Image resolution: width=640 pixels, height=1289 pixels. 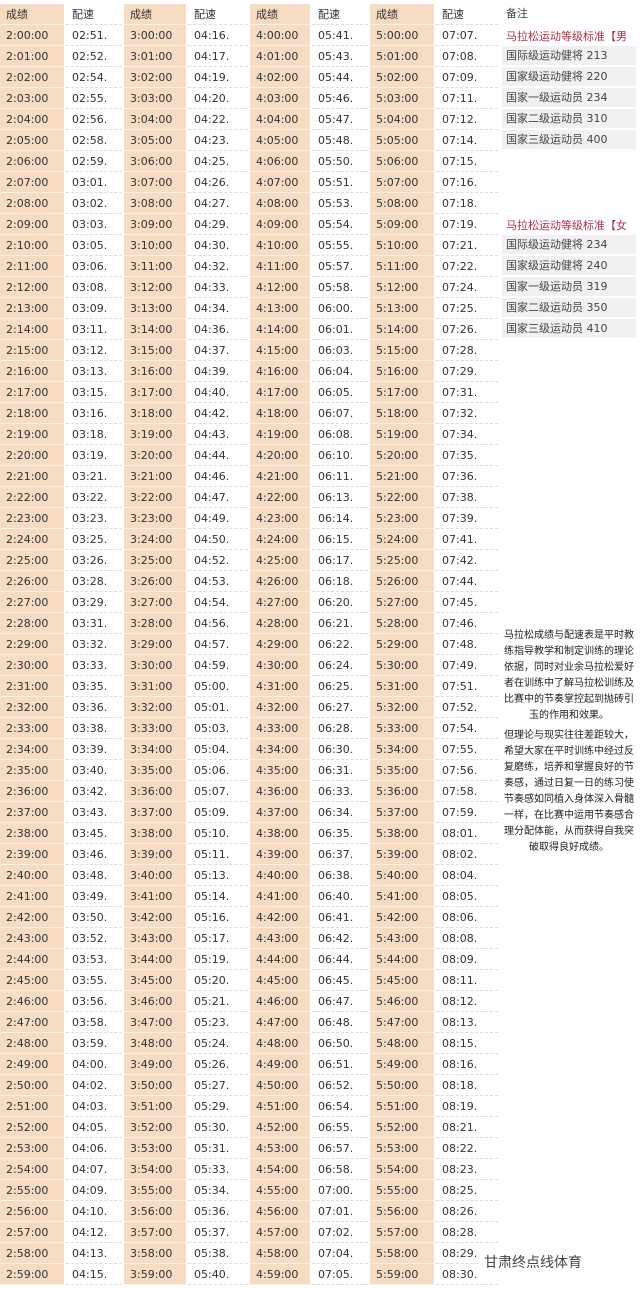 What do you see at coordinates (467, 434) in the screenshot?
I see `pace-cell: 07:34.` at bounding box center [467, 434].